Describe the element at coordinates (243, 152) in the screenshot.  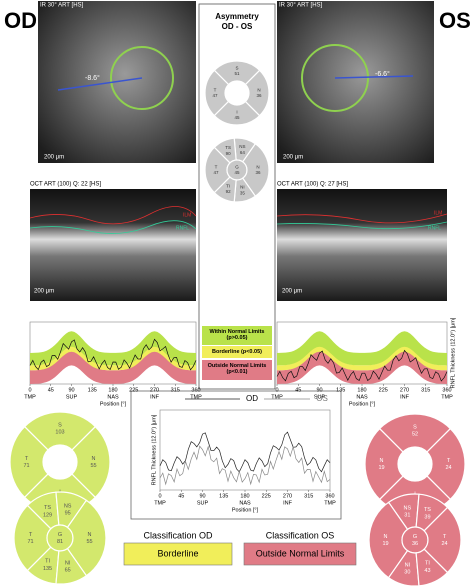
I see `sector-value: 64` at that location.